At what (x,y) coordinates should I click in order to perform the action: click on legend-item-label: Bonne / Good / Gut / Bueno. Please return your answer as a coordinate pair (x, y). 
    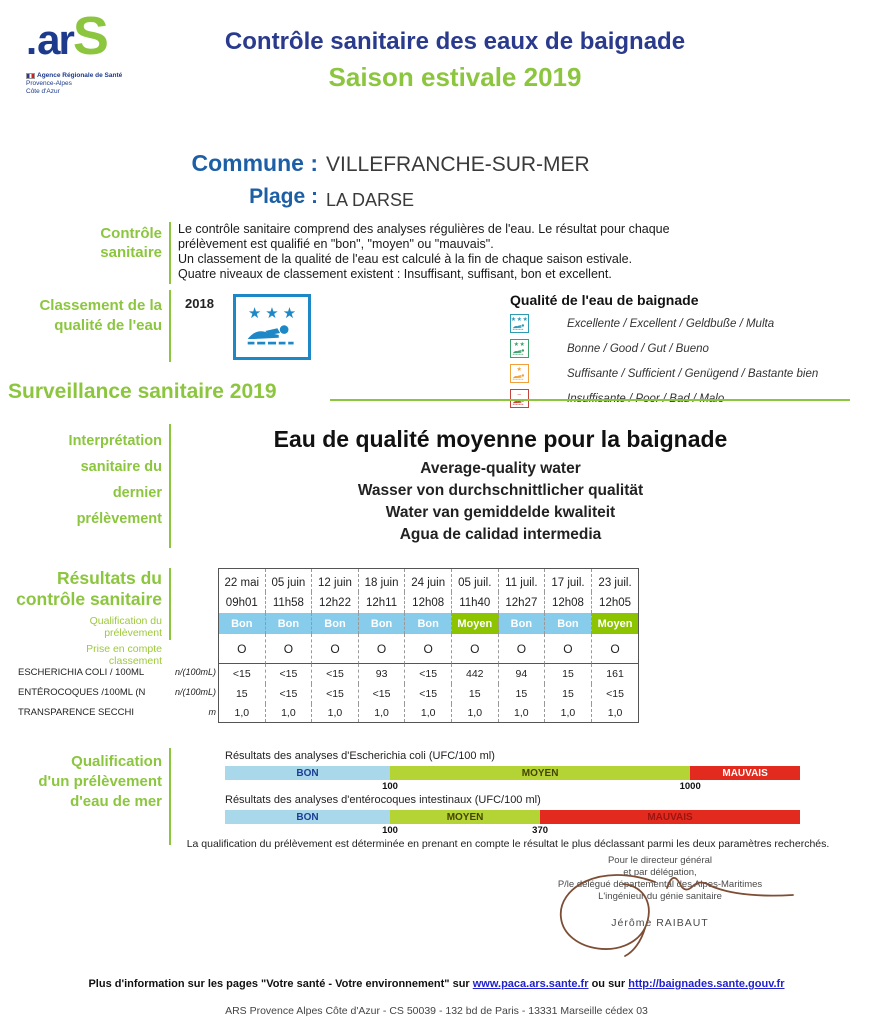
    Looking at the image, I should click on (638, 348).